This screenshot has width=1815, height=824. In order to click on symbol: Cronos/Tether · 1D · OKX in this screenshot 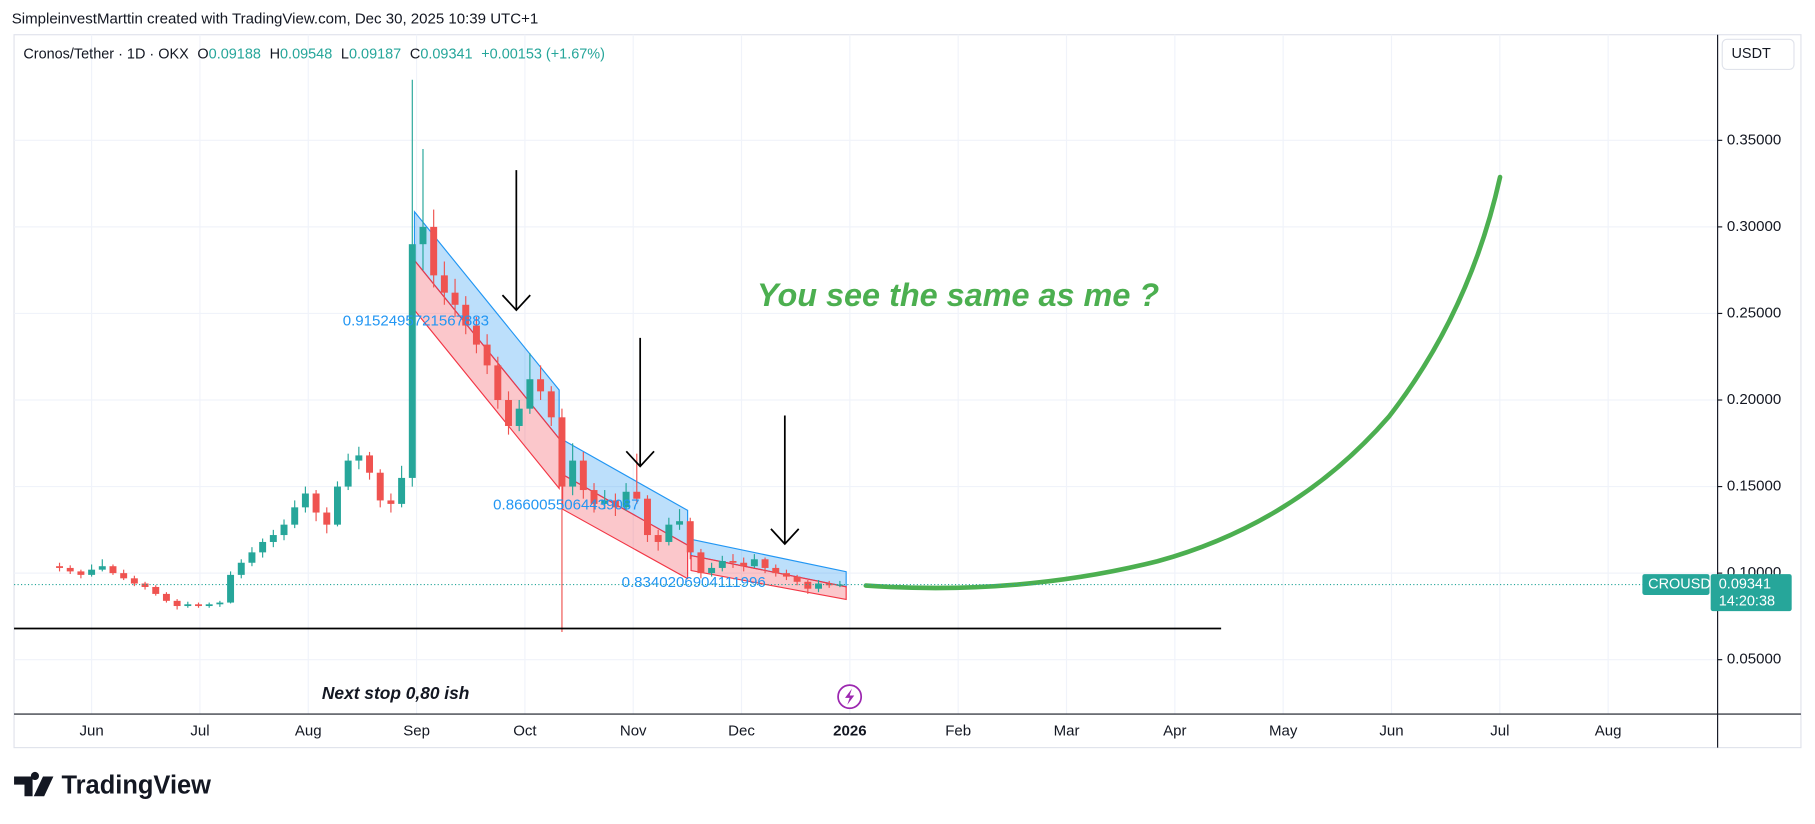, I will do `click(106, 54)`.